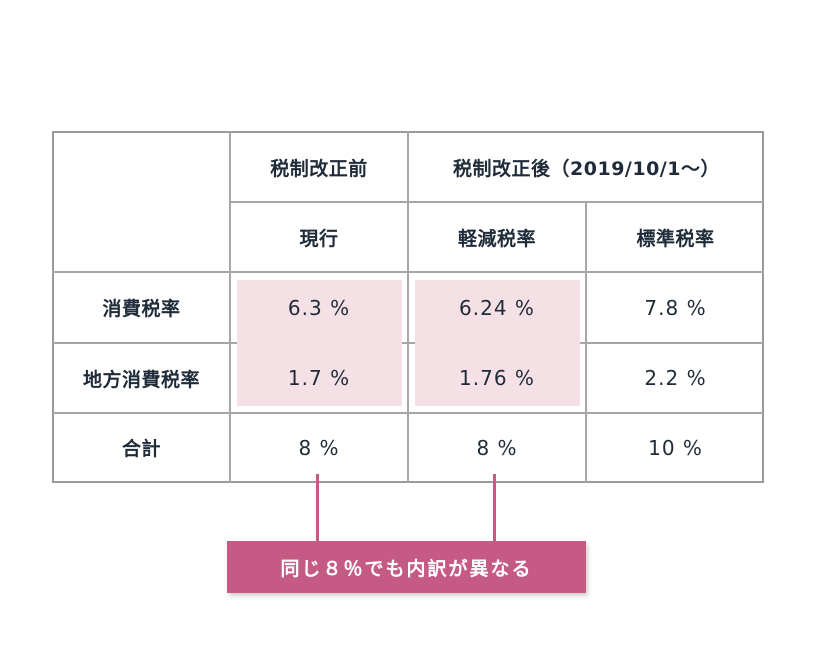 Image resolution: width=818 pixels, height=668 pixels. Describe the element at coordinates (586, 168) in the screenshot. I see `header-after-reform: 税制改正後（2019/10/1〜）` at that location.